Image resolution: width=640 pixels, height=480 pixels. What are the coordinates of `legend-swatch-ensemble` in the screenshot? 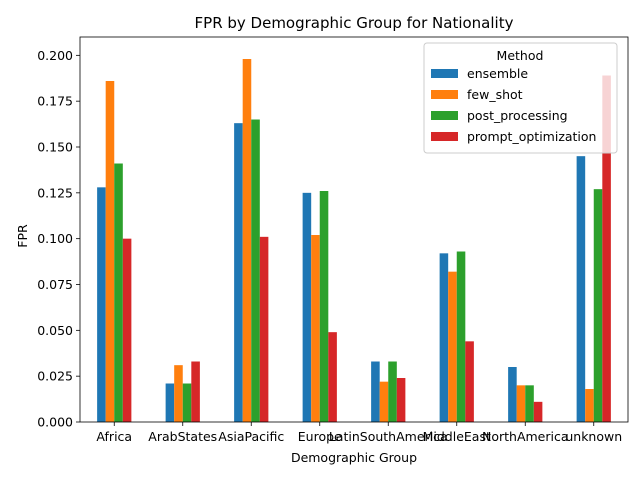 It's located at (444, 73).